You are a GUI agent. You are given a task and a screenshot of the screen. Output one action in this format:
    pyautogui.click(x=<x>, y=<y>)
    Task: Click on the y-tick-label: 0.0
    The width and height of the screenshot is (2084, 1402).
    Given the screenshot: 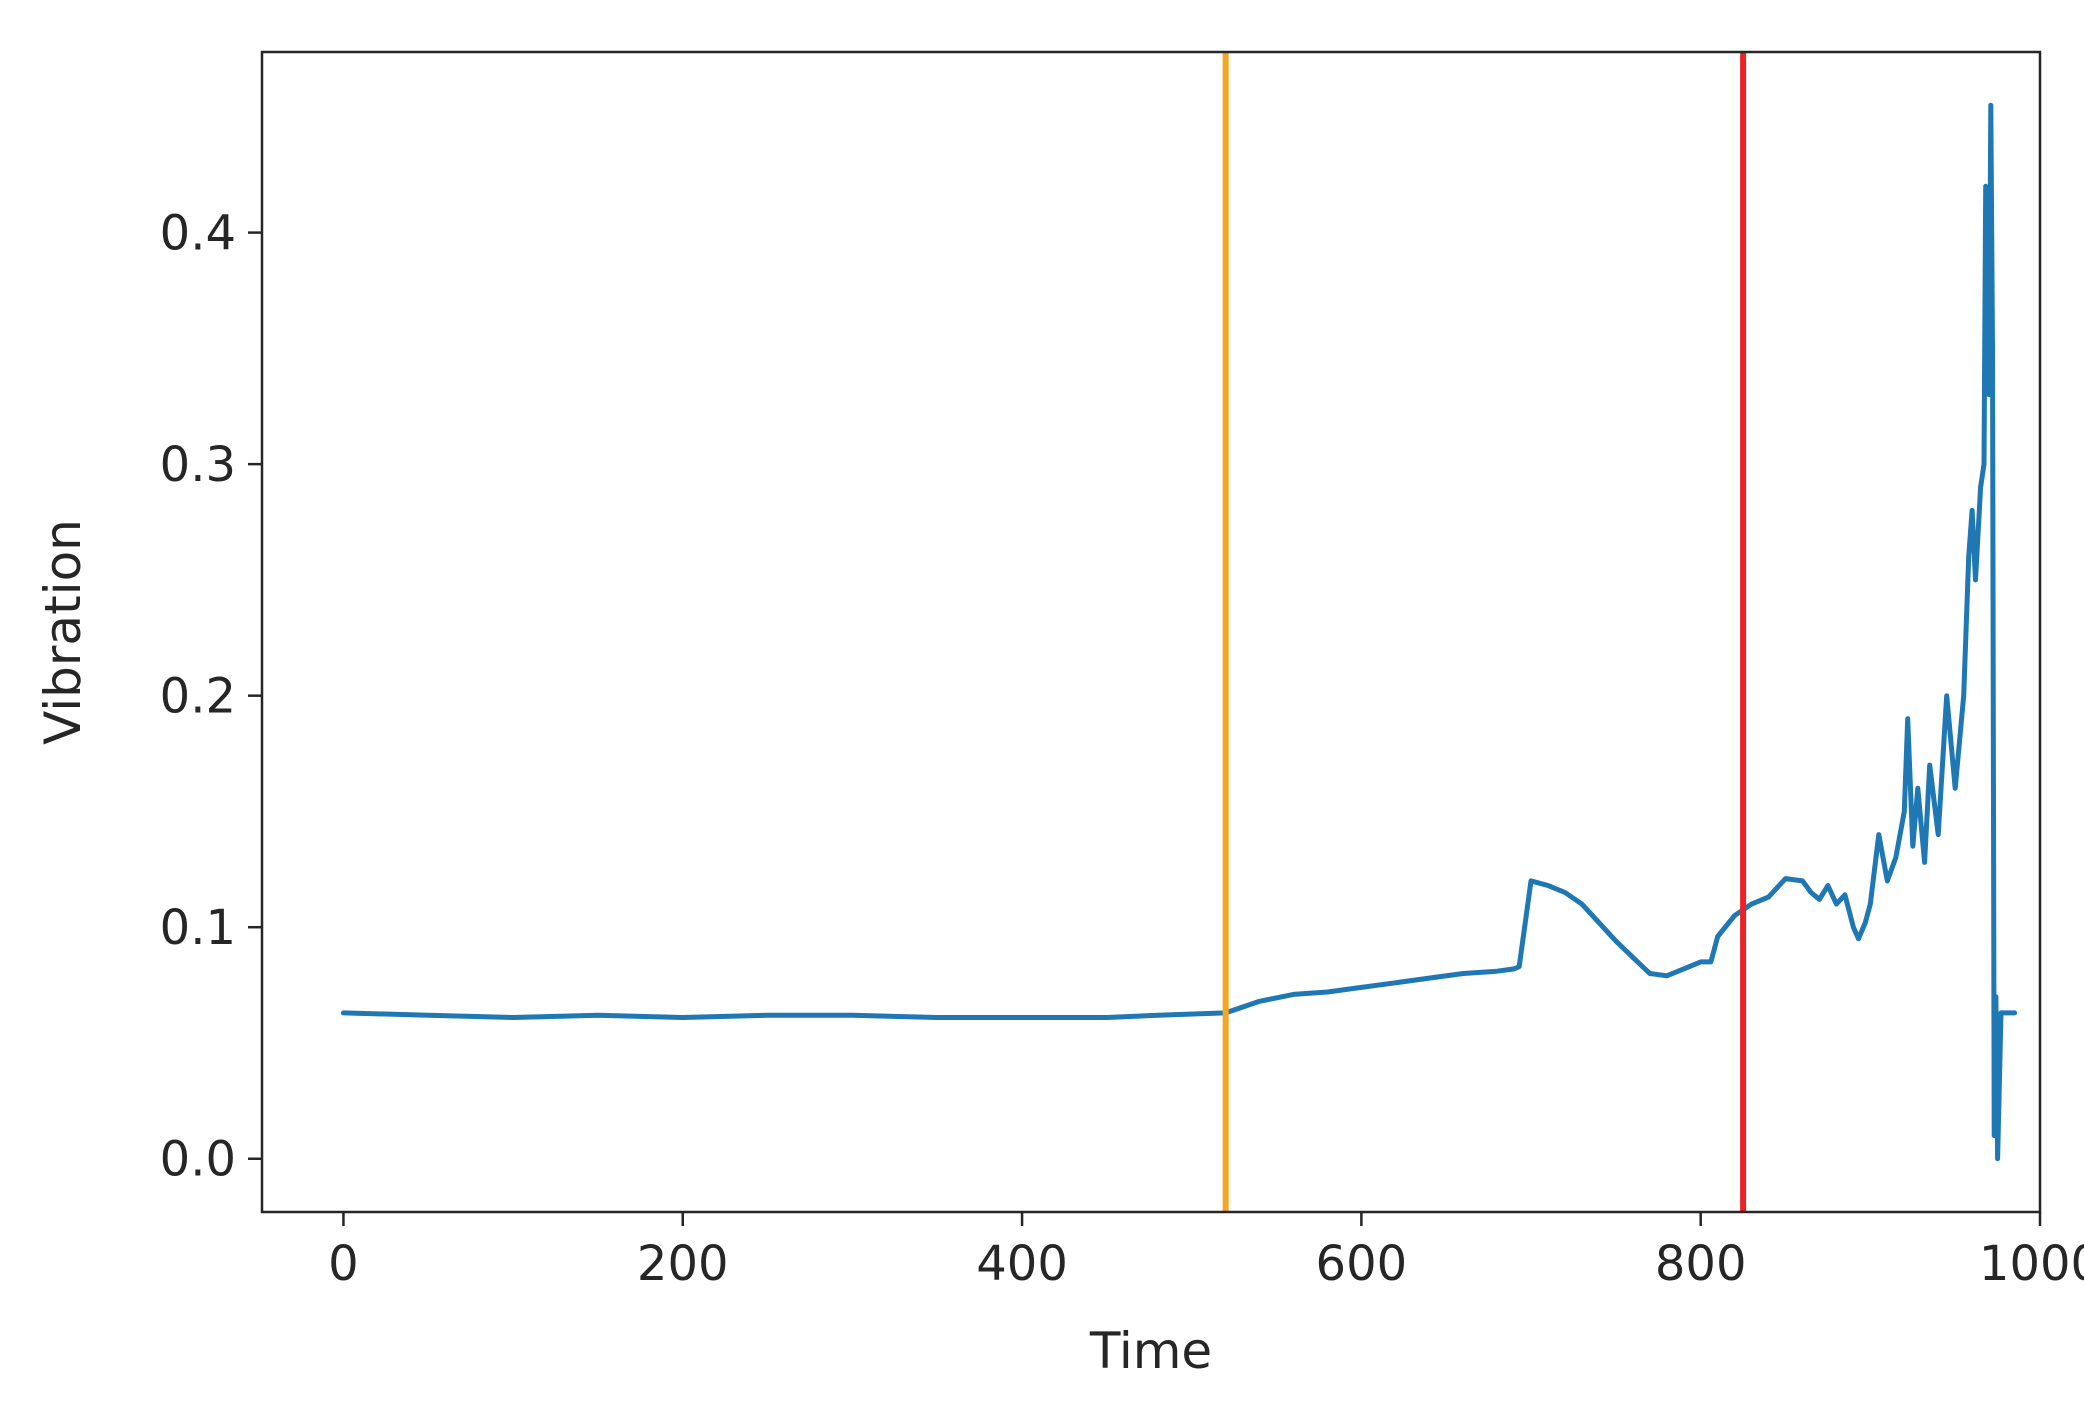 What is the action you would take?
    pyautogui.click(x=198, y=1160)
    